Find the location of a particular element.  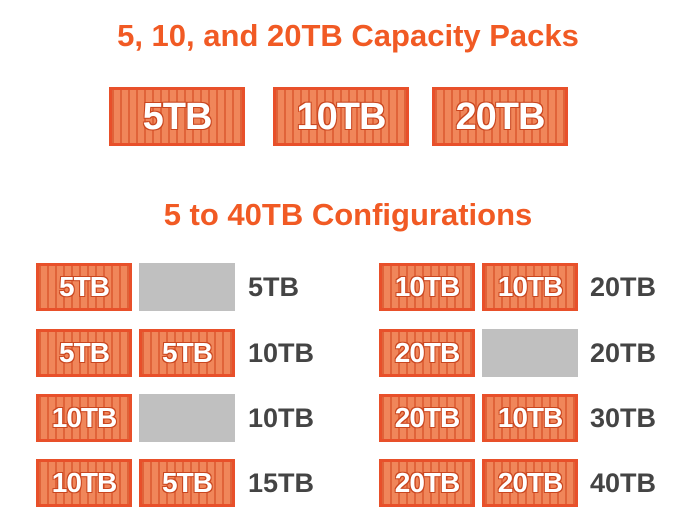

config-left-3-empty-slot is located at coordinates (187, 418).